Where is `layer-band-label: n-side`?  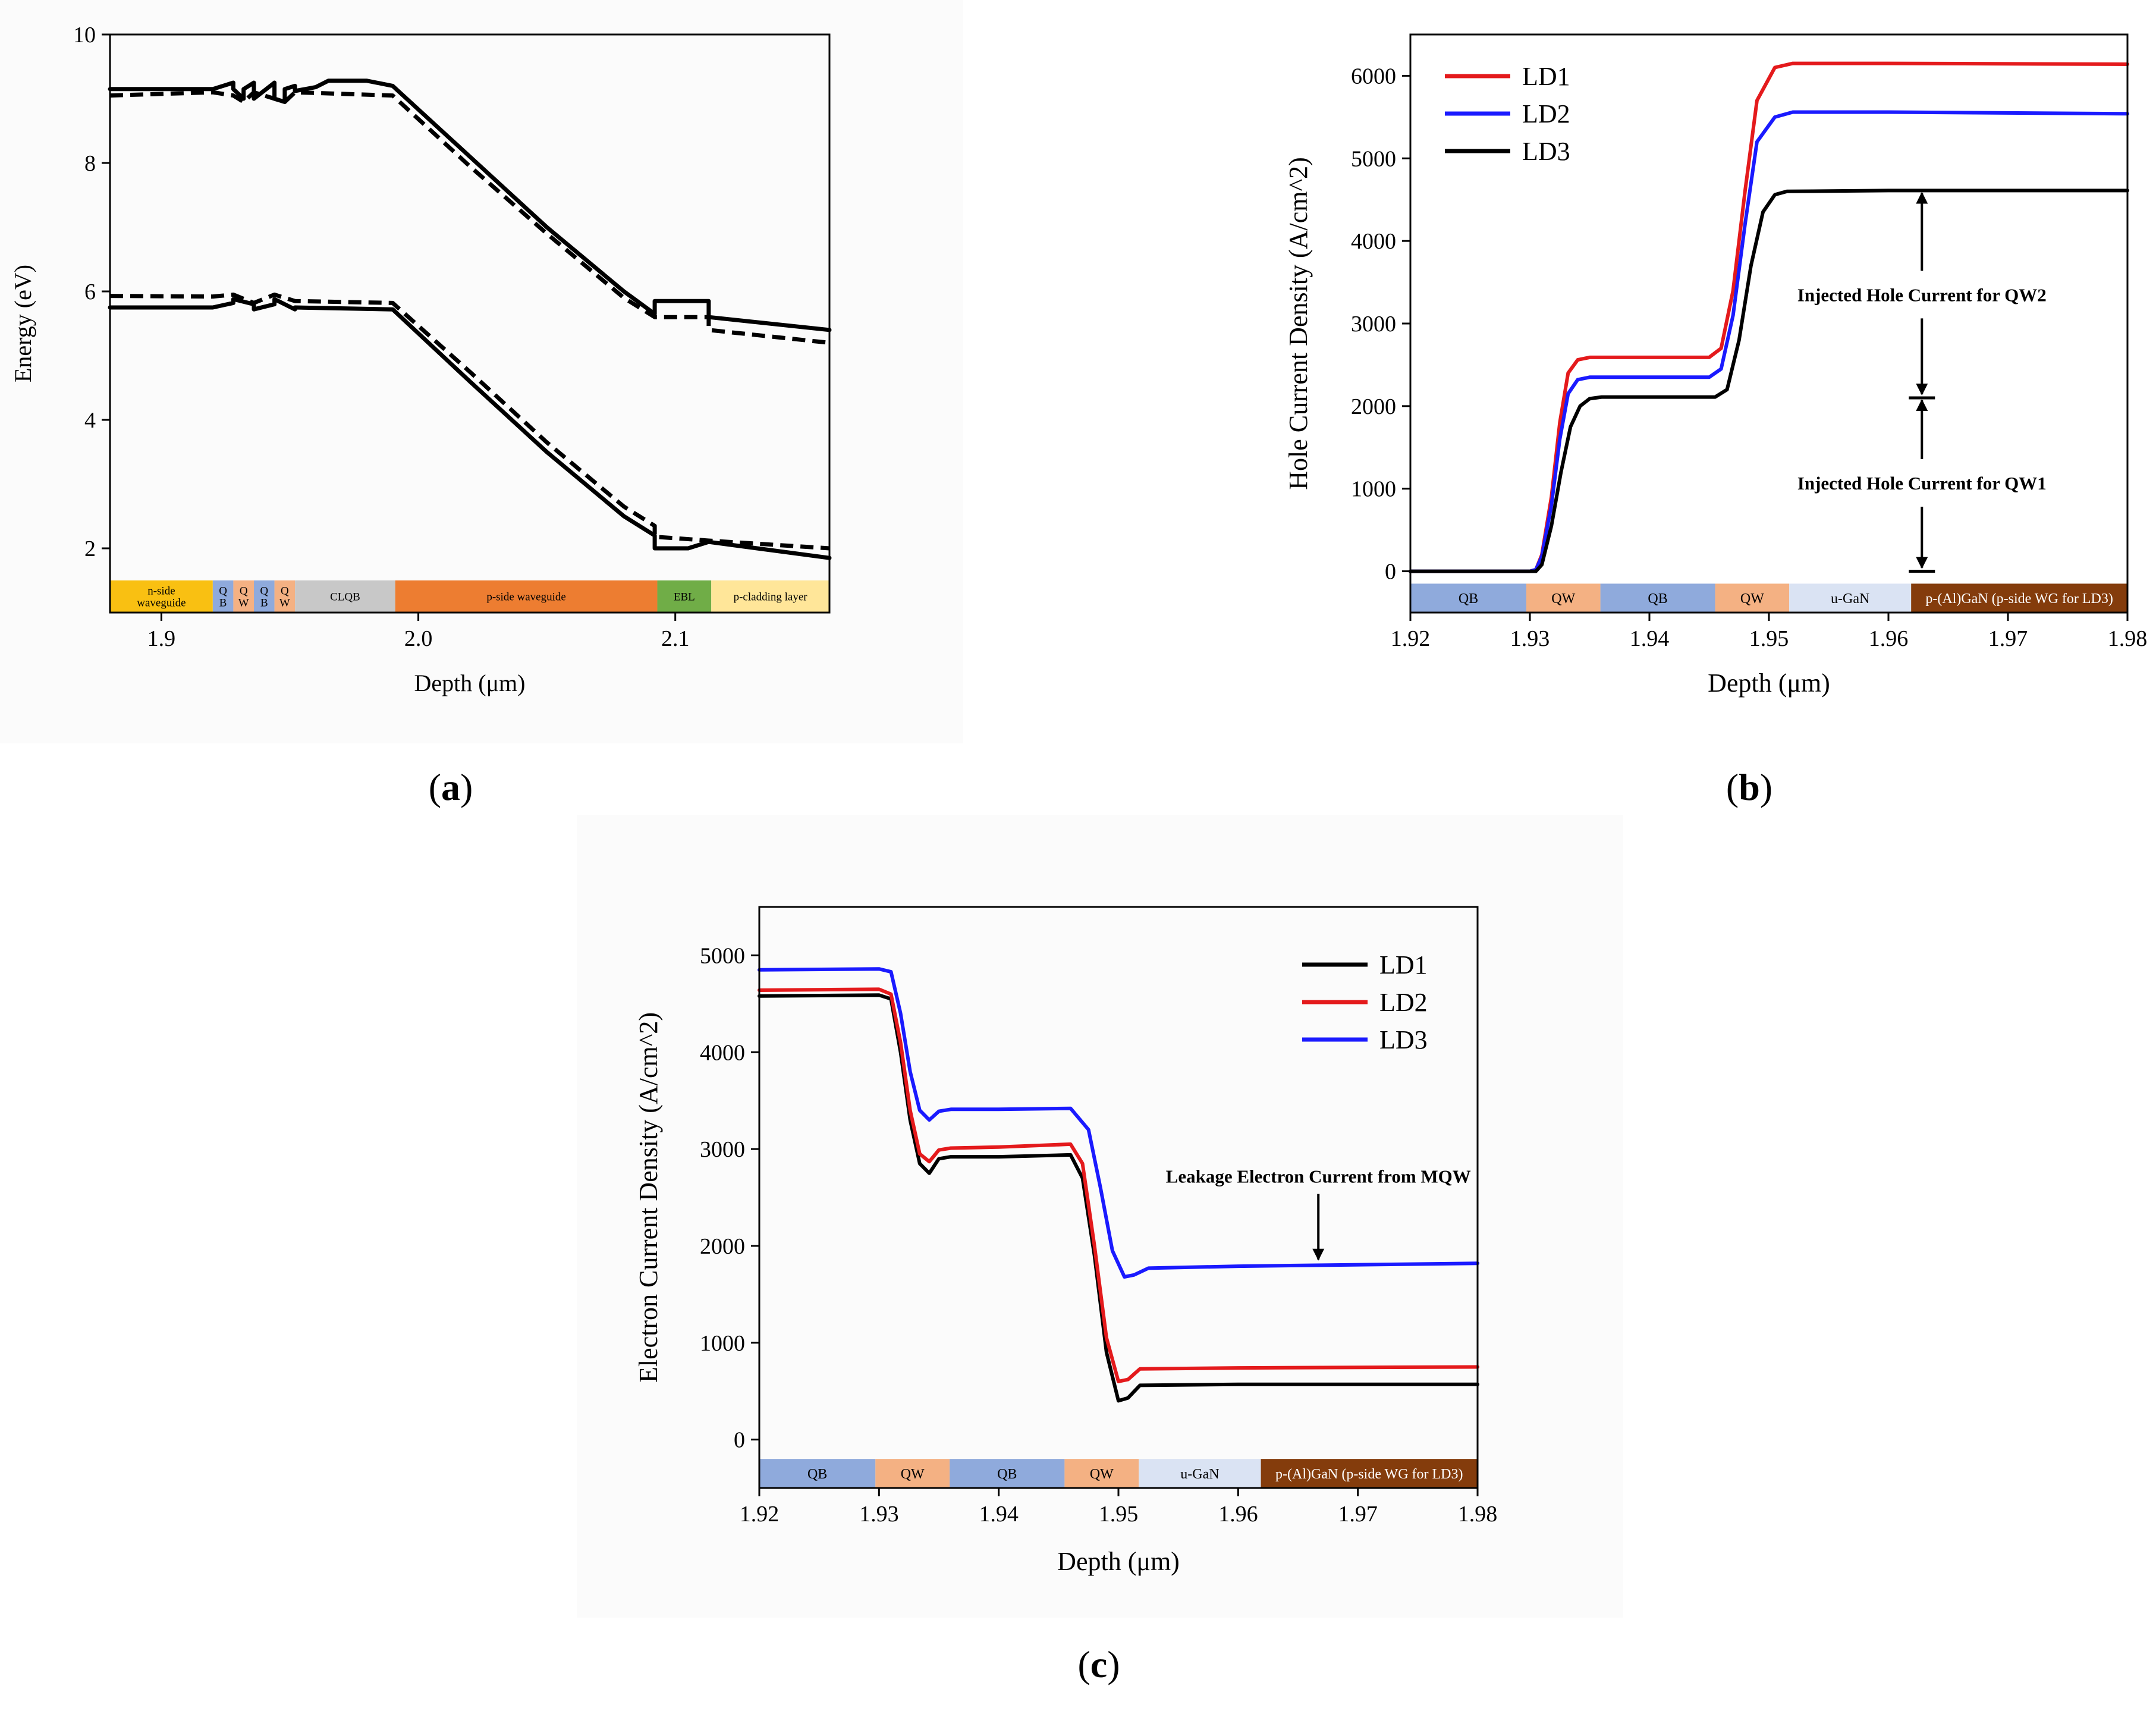 layer-band-label: n-side is located at coordinates (161, 591).